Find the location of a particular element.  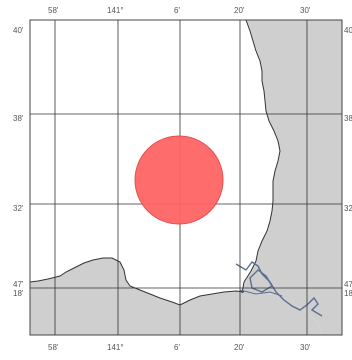

coastline-east is located at coordinates (261, 156).